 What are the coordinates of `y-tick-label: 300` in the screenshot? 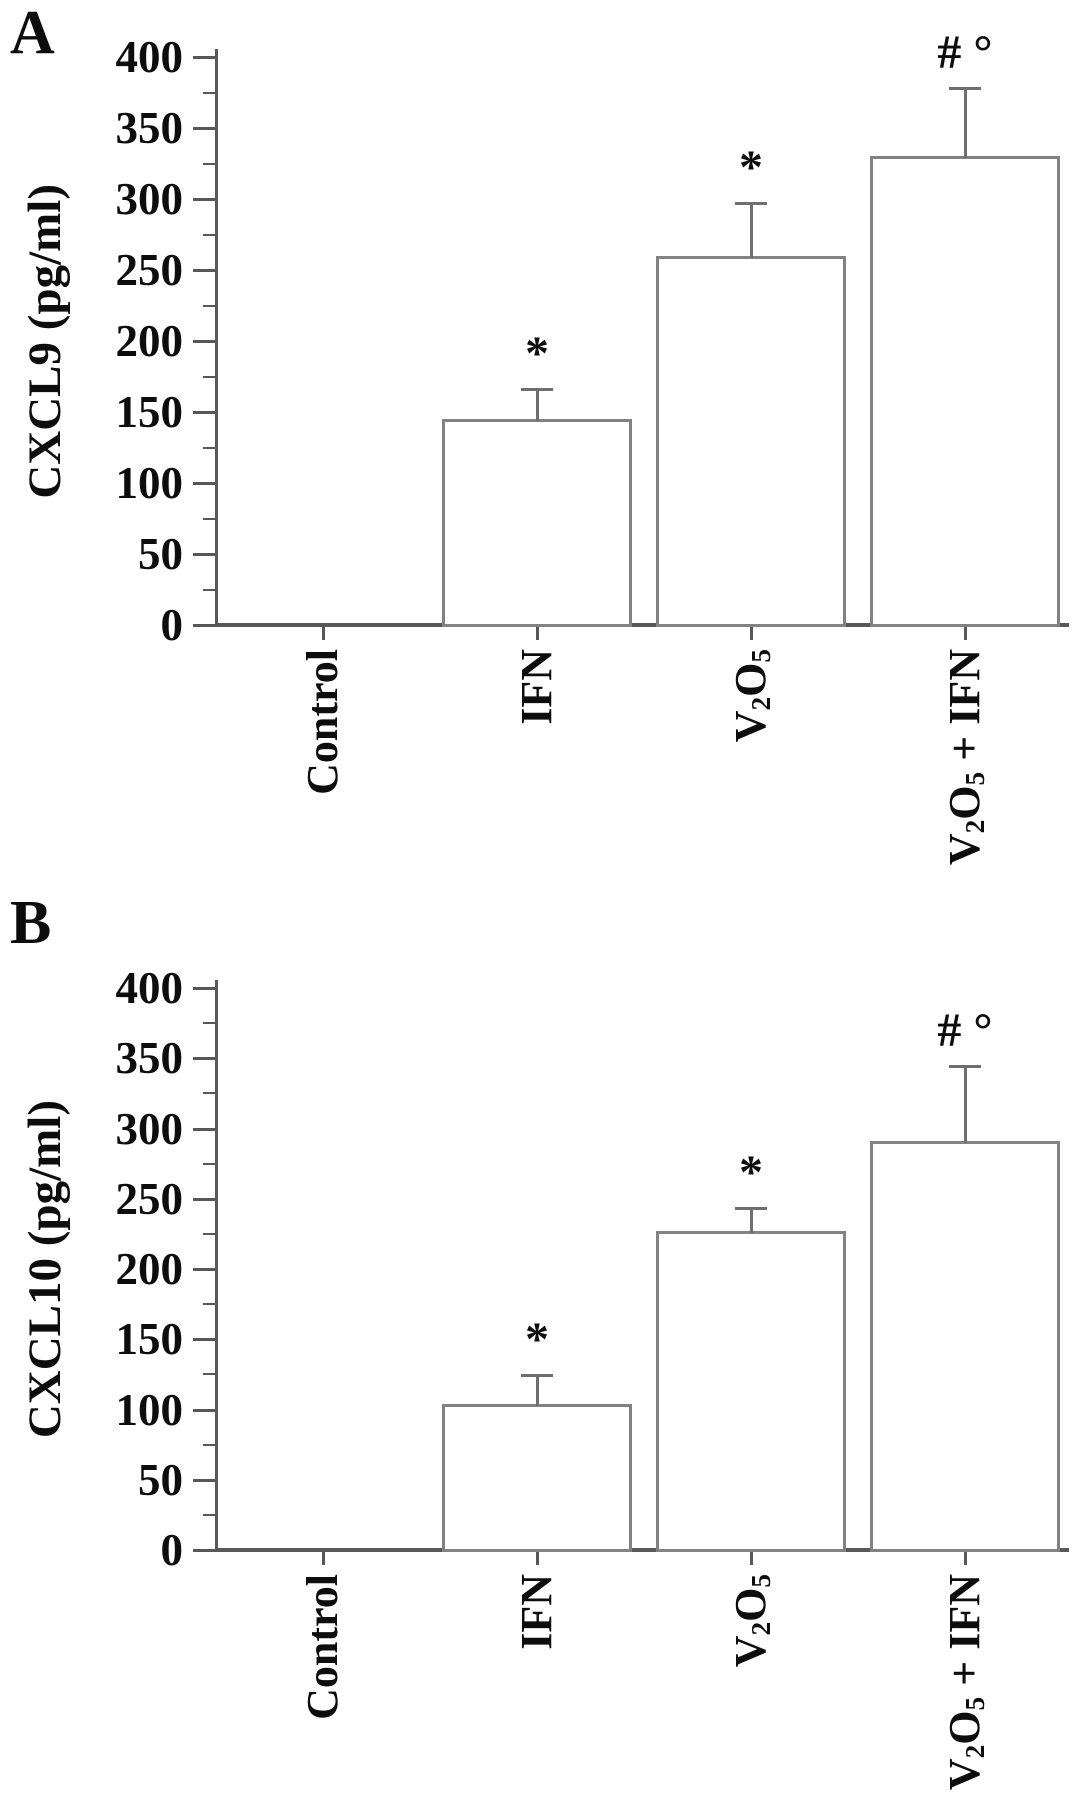 It's located at (149, 199).